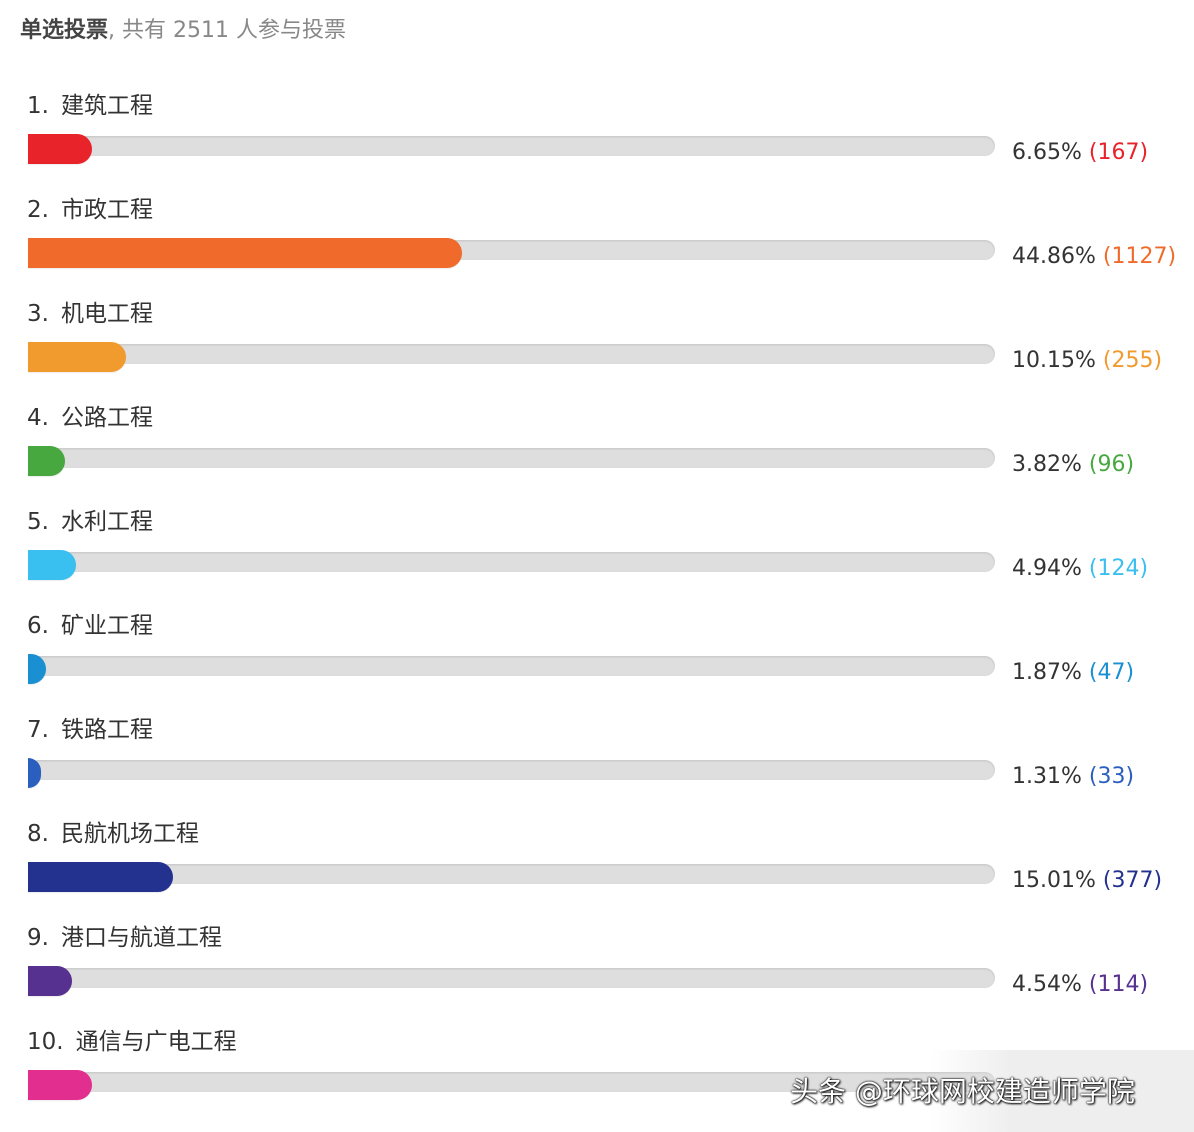 This screenshot has height=1132, width=1194. Describe the element at coordinates (1118, 984) in the screenshot. I see `option-count: (114)` at that location.